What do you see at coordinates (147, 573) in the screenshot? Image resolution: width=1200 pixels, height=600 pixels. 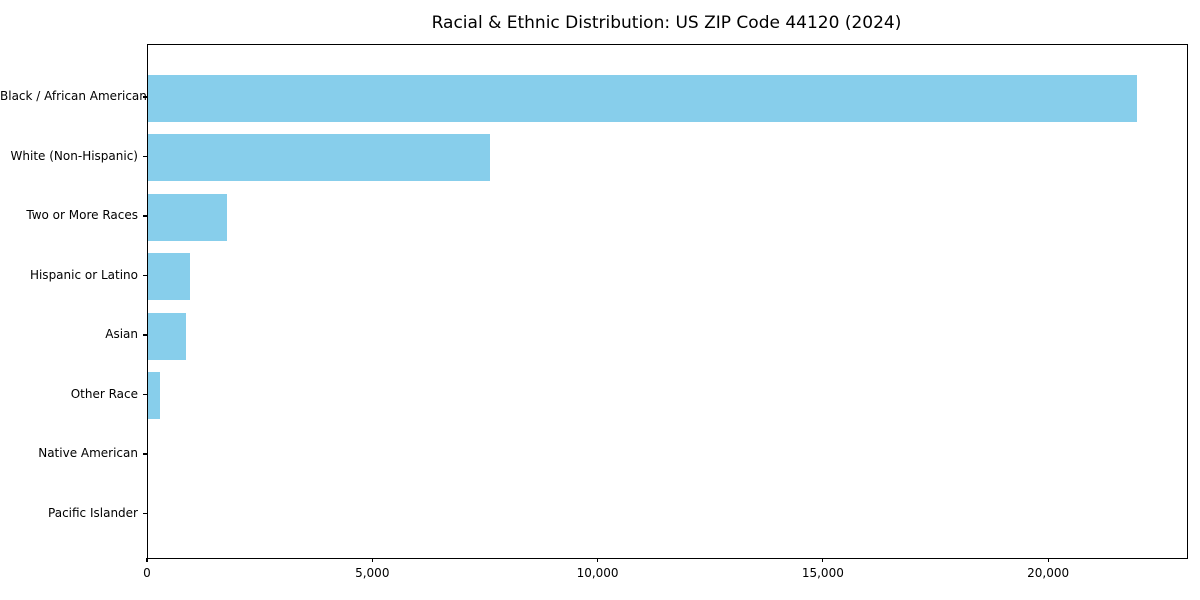 I see `x-tick-label-0: 0` at bounding box center [147, 573].